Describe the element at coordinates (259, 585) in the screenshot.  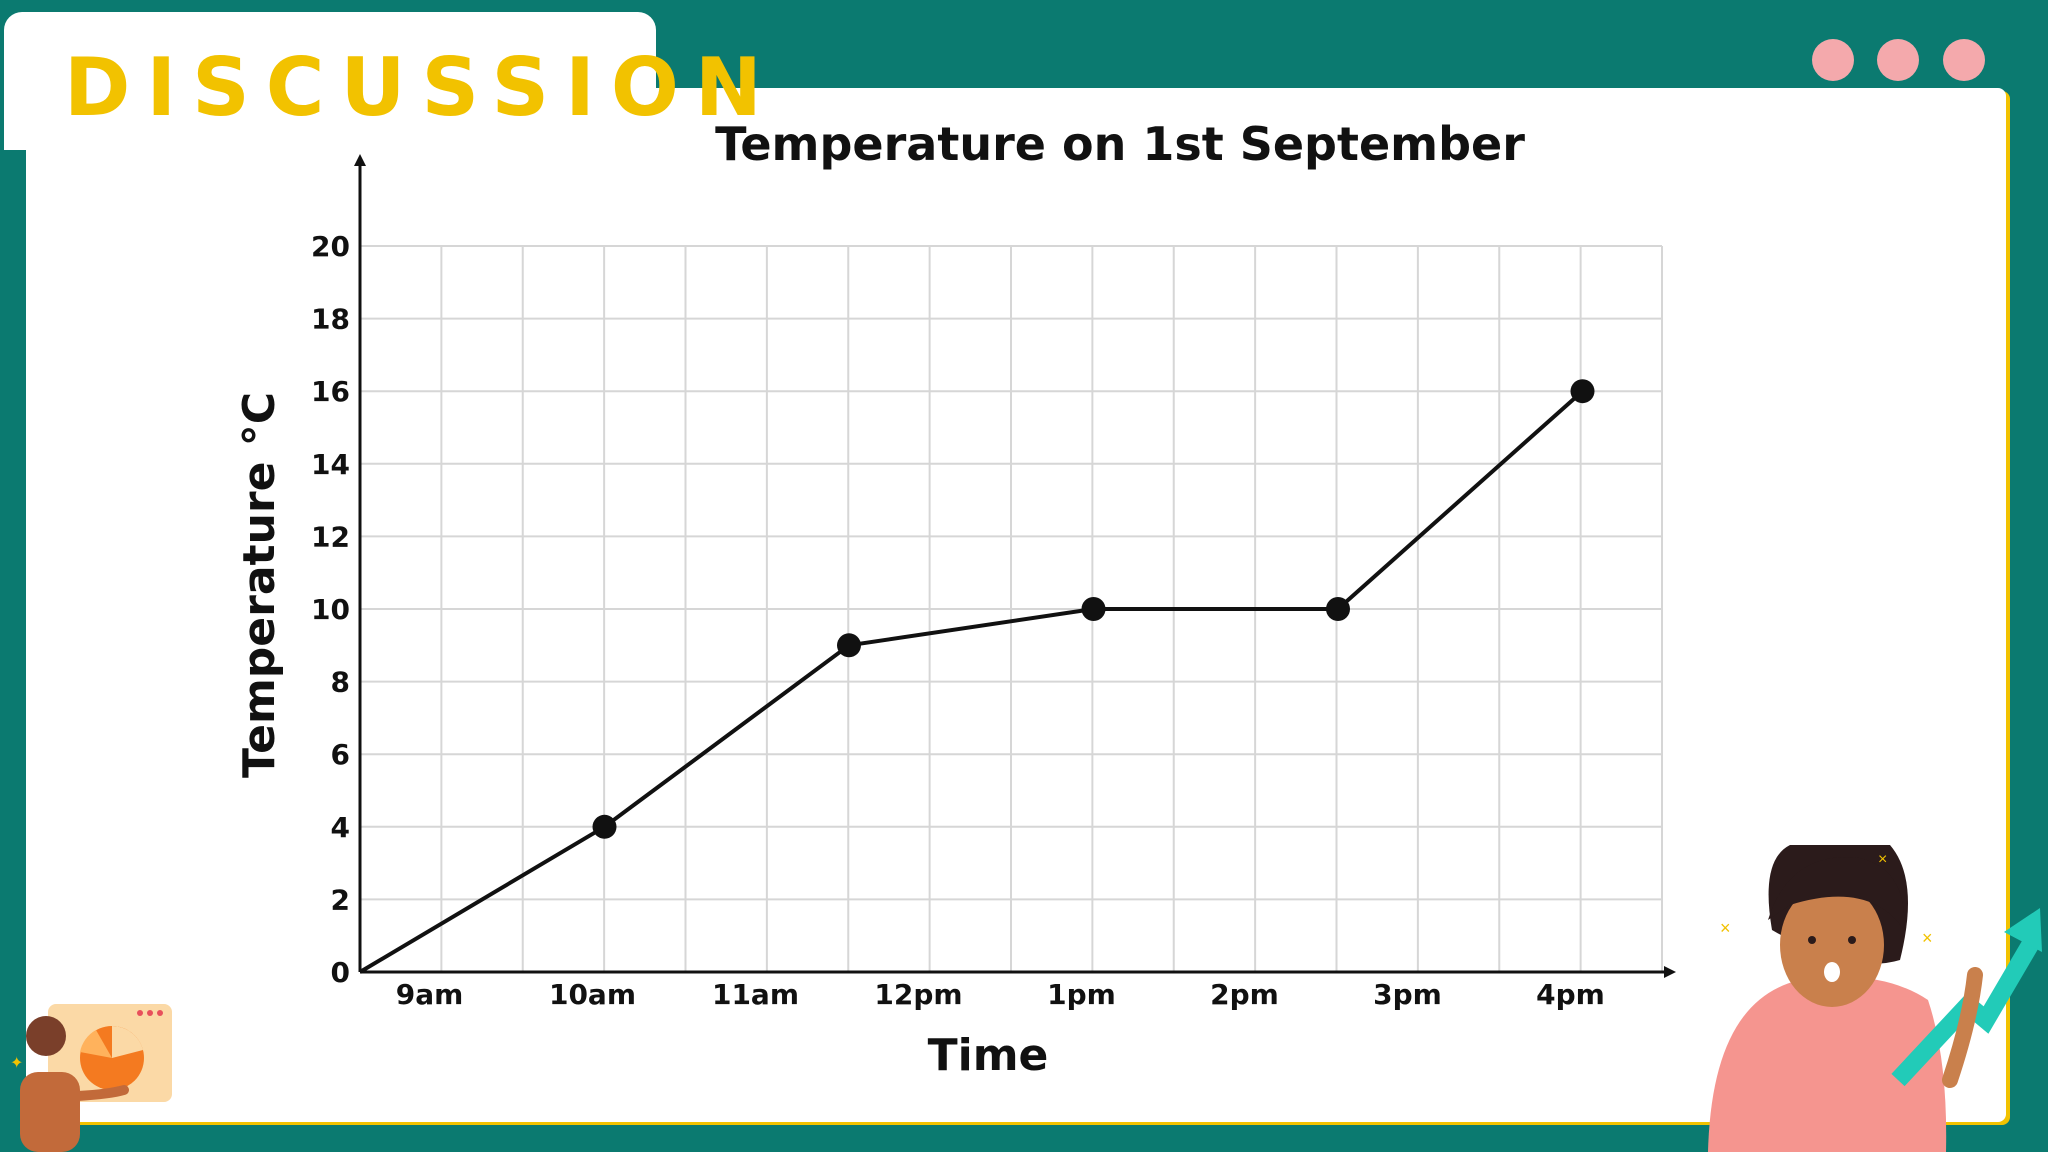
I see `y-axis-label: Temperature °C` at that location.